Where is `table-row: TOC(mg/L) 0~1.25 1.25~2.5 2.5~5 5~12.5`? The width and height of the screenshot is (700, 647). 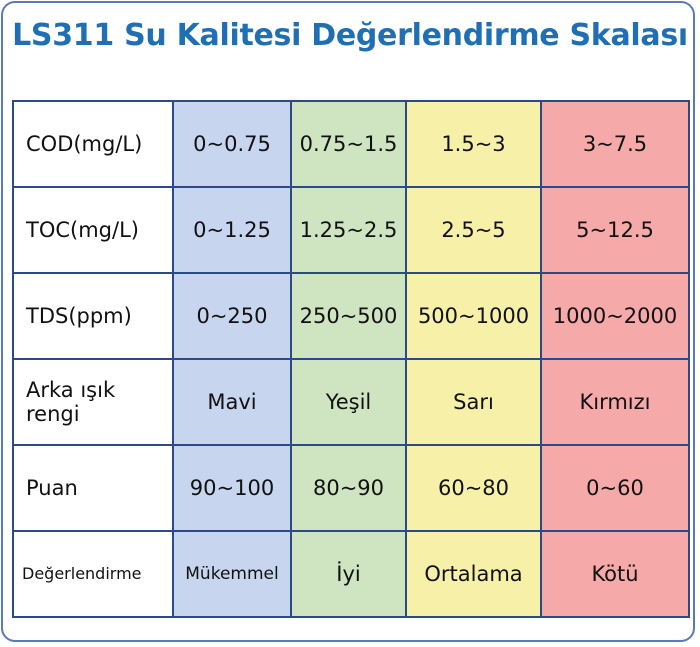 table-row: TOC(mg/L) 0~1.25 1.25~2.5 2.5~5 5~12.5 is located at coordinates (351, 230).